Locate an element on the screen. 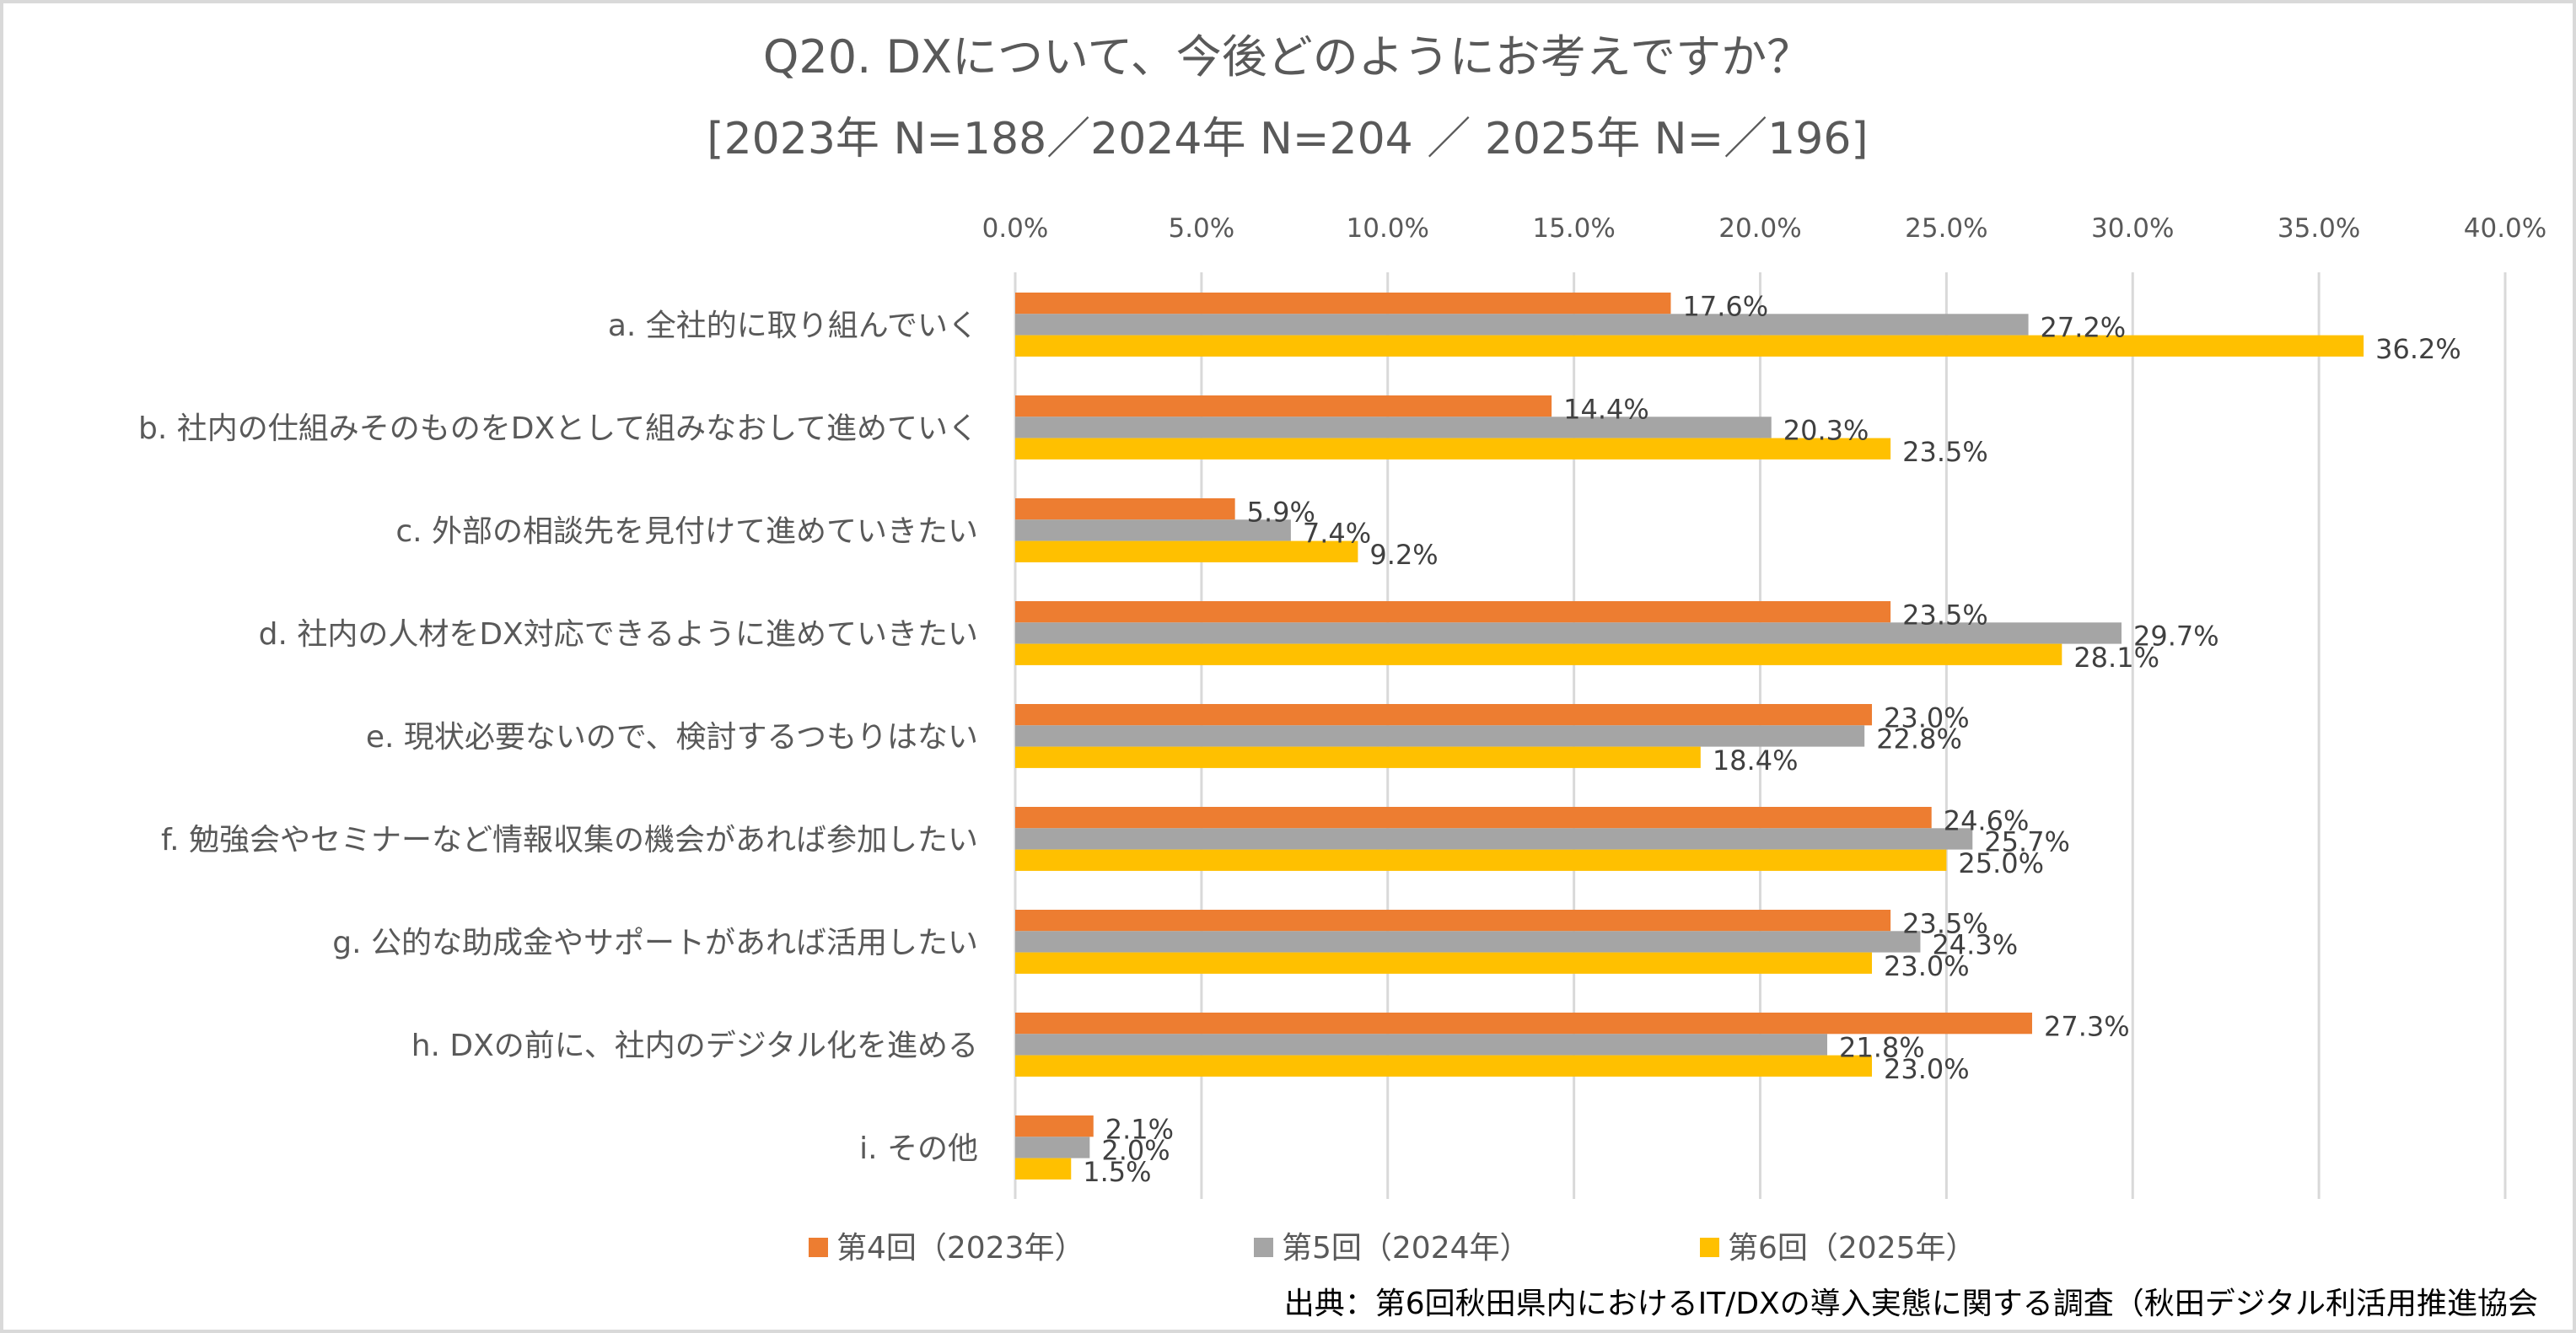 Image resolution: width=2576 pixels, height=1333 pixels. legend-label: 第4回（2023年） is located at coordinates (960, 1249).